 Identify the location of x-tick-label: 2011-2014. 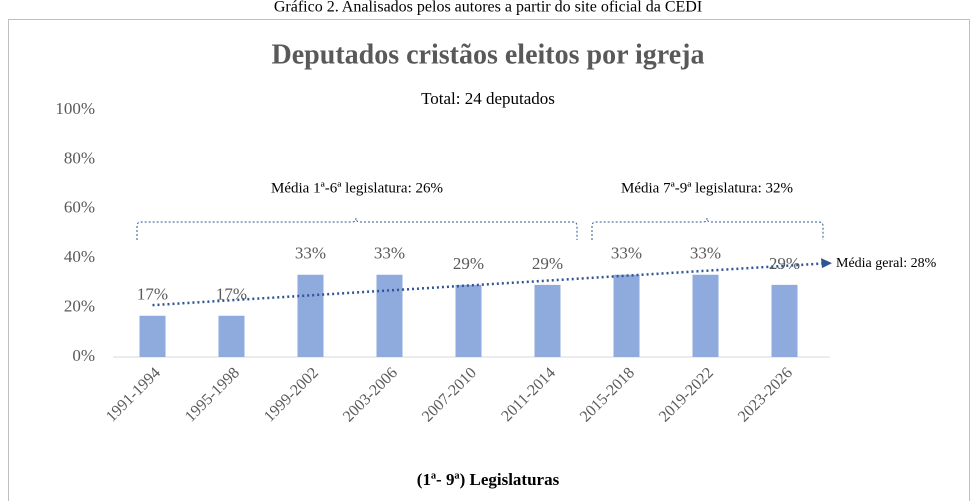
(528, 394).